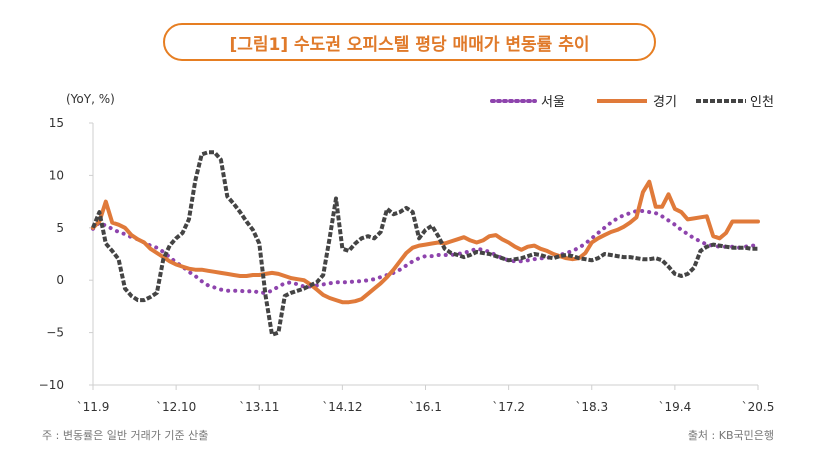  What do you see at coordinates (758, 407) in the screenshot?
I see `x-tick-label: `20.5` at bounding box center [758, 407].